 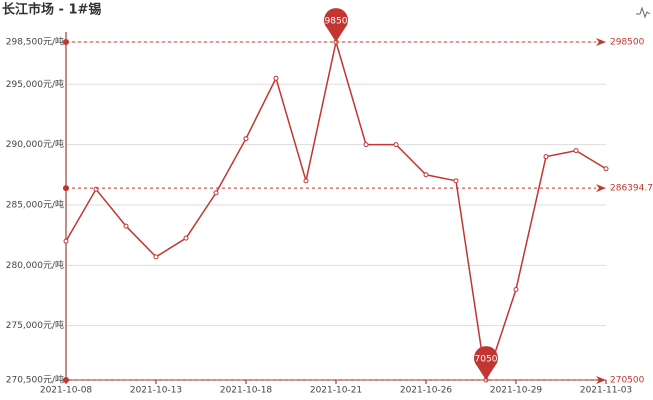 I want to click on y-tick-label: 298,500元/吨, so click(x=35, y=42).